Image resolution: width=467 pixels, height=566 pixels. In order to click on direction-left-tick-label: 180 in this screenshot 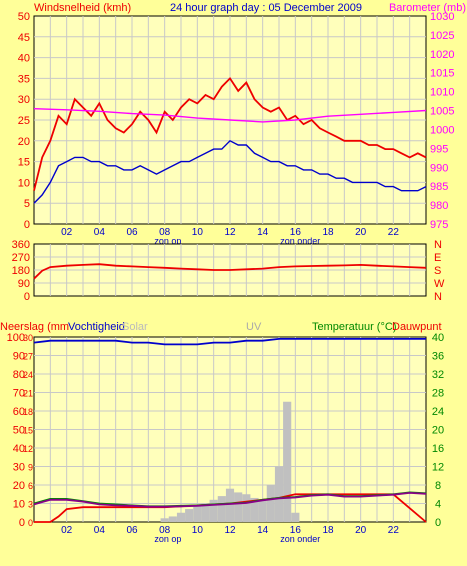, I will do `click(21, 271)`.